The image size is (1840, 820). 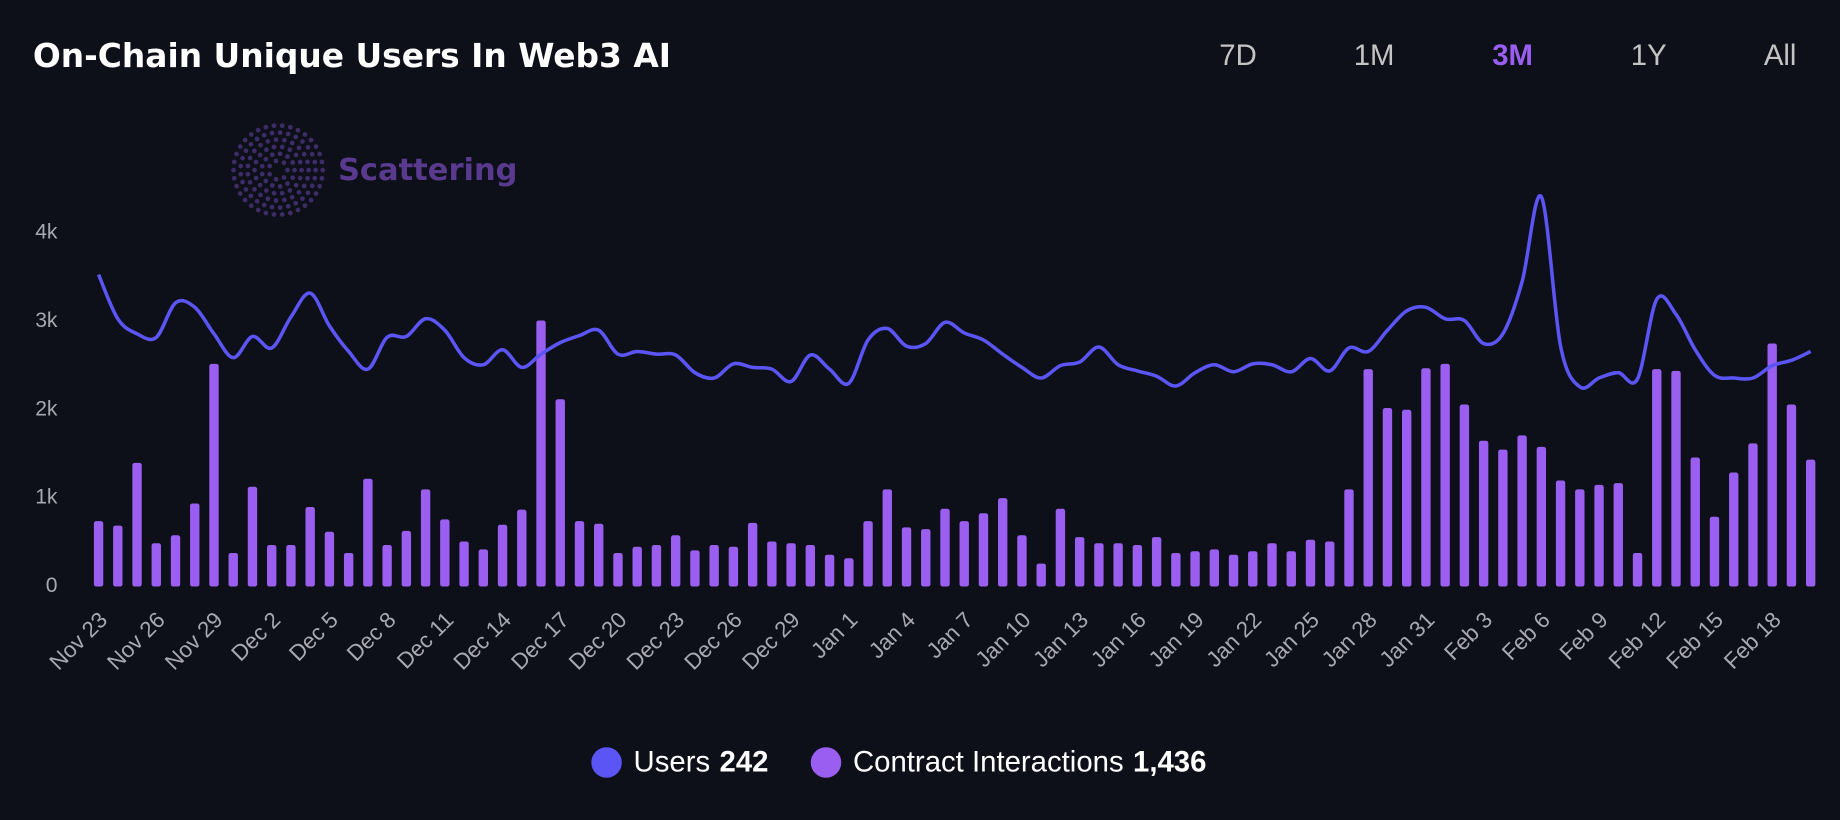 I want to click on legend-marker, so click(x=606, y=762).